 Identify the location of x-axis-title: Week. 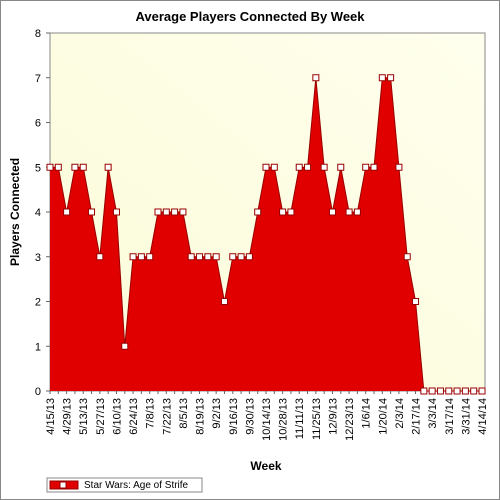
(265, 466).